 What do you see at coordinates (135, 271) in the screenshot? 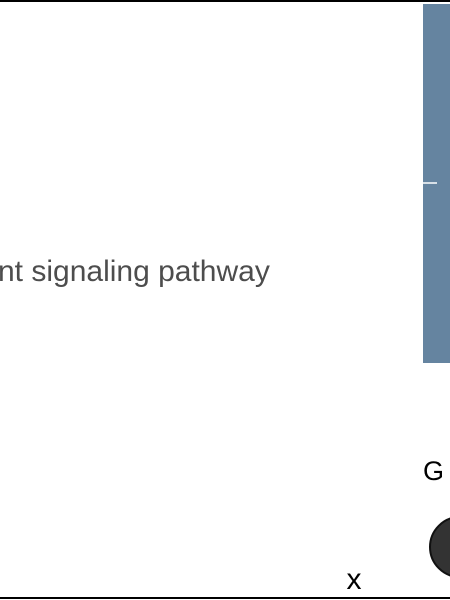
I see `category-label-wnt-signaling-pathway: nt signaling pathway` at bounding box center [135, 271].